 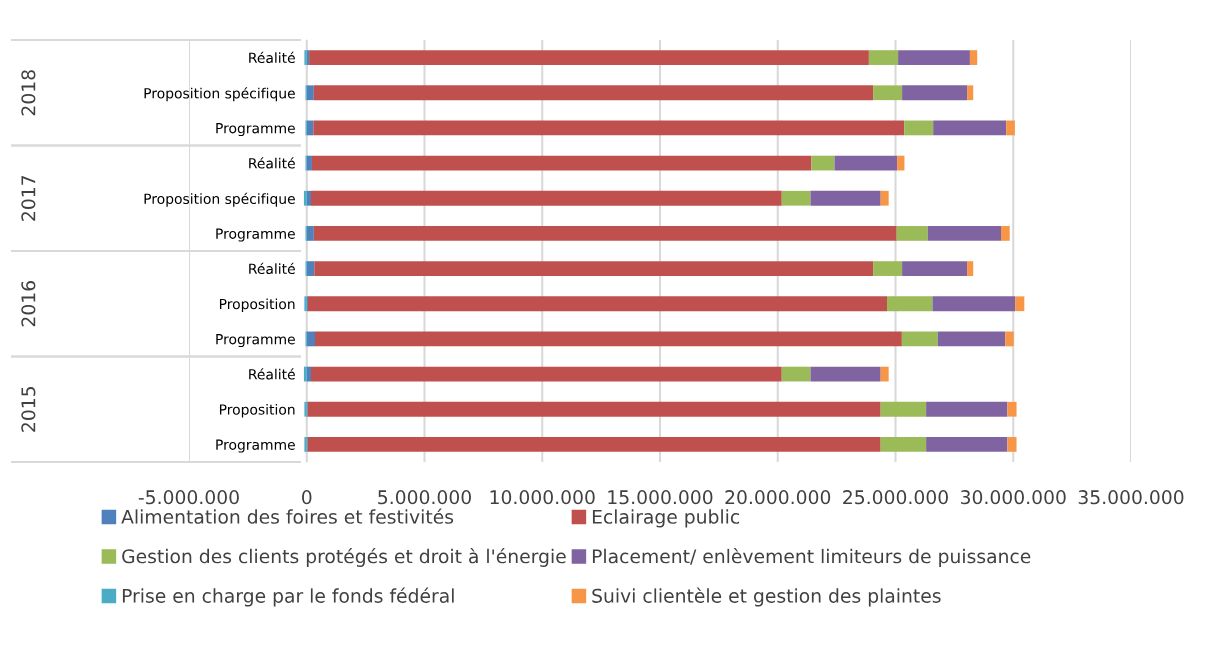 What do you see at coordinates (660, 497) in the screenshot?
I see `x-tick-label: 15.000.000` at bounding box center [660, 497].